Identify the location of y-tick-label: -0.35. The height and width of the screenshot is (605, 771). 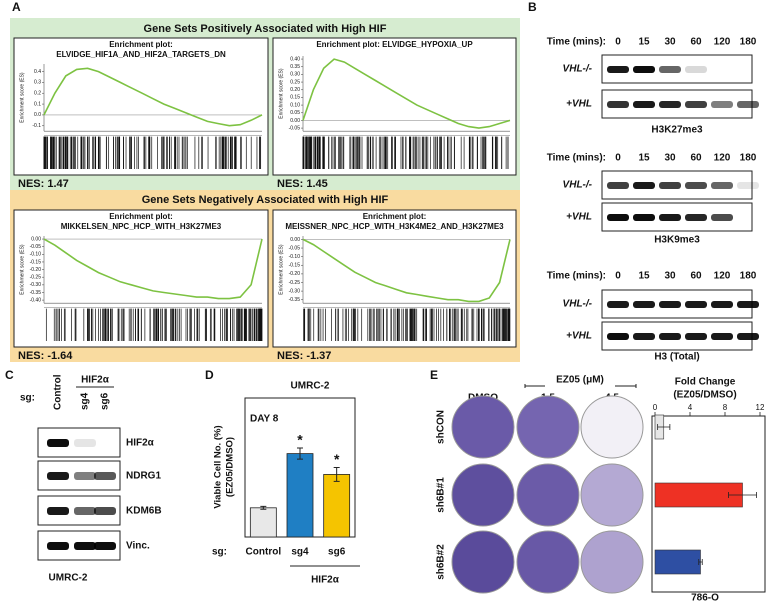
(295, 300).